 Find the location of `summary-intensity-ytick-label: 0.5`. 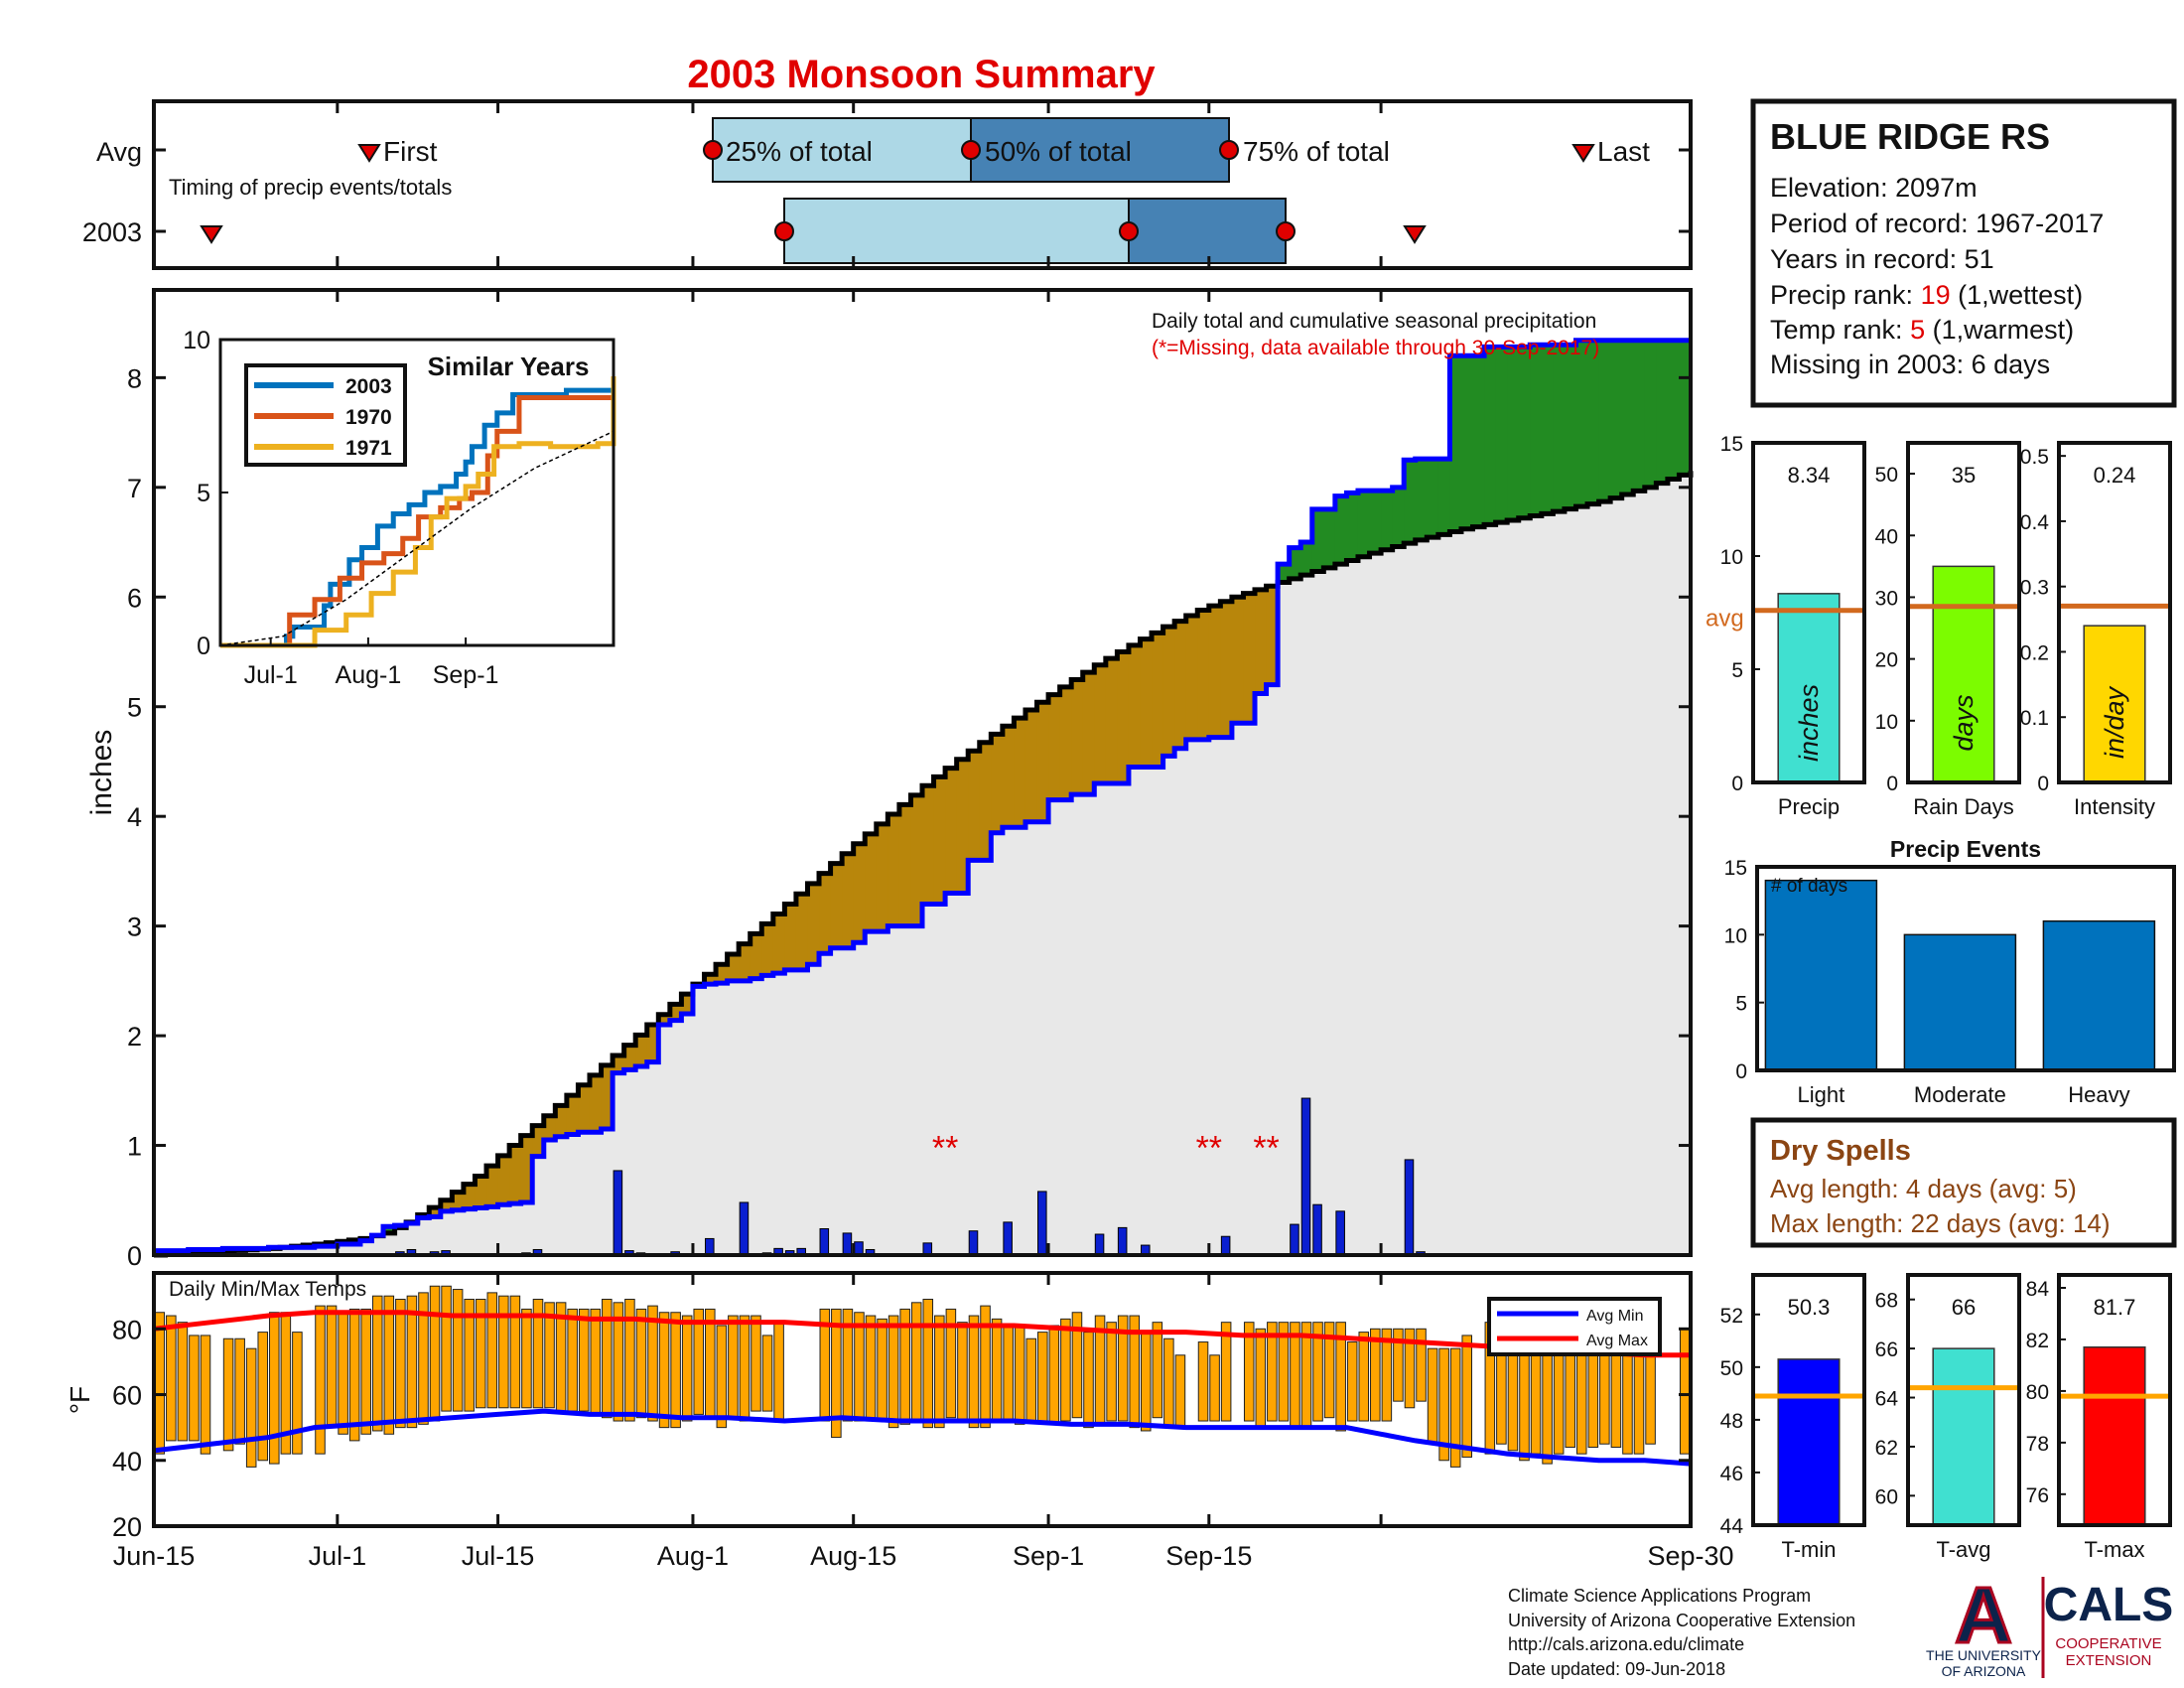

summary-intensity-ytick-label: 0.5 is located at coordinates (2034, 457).